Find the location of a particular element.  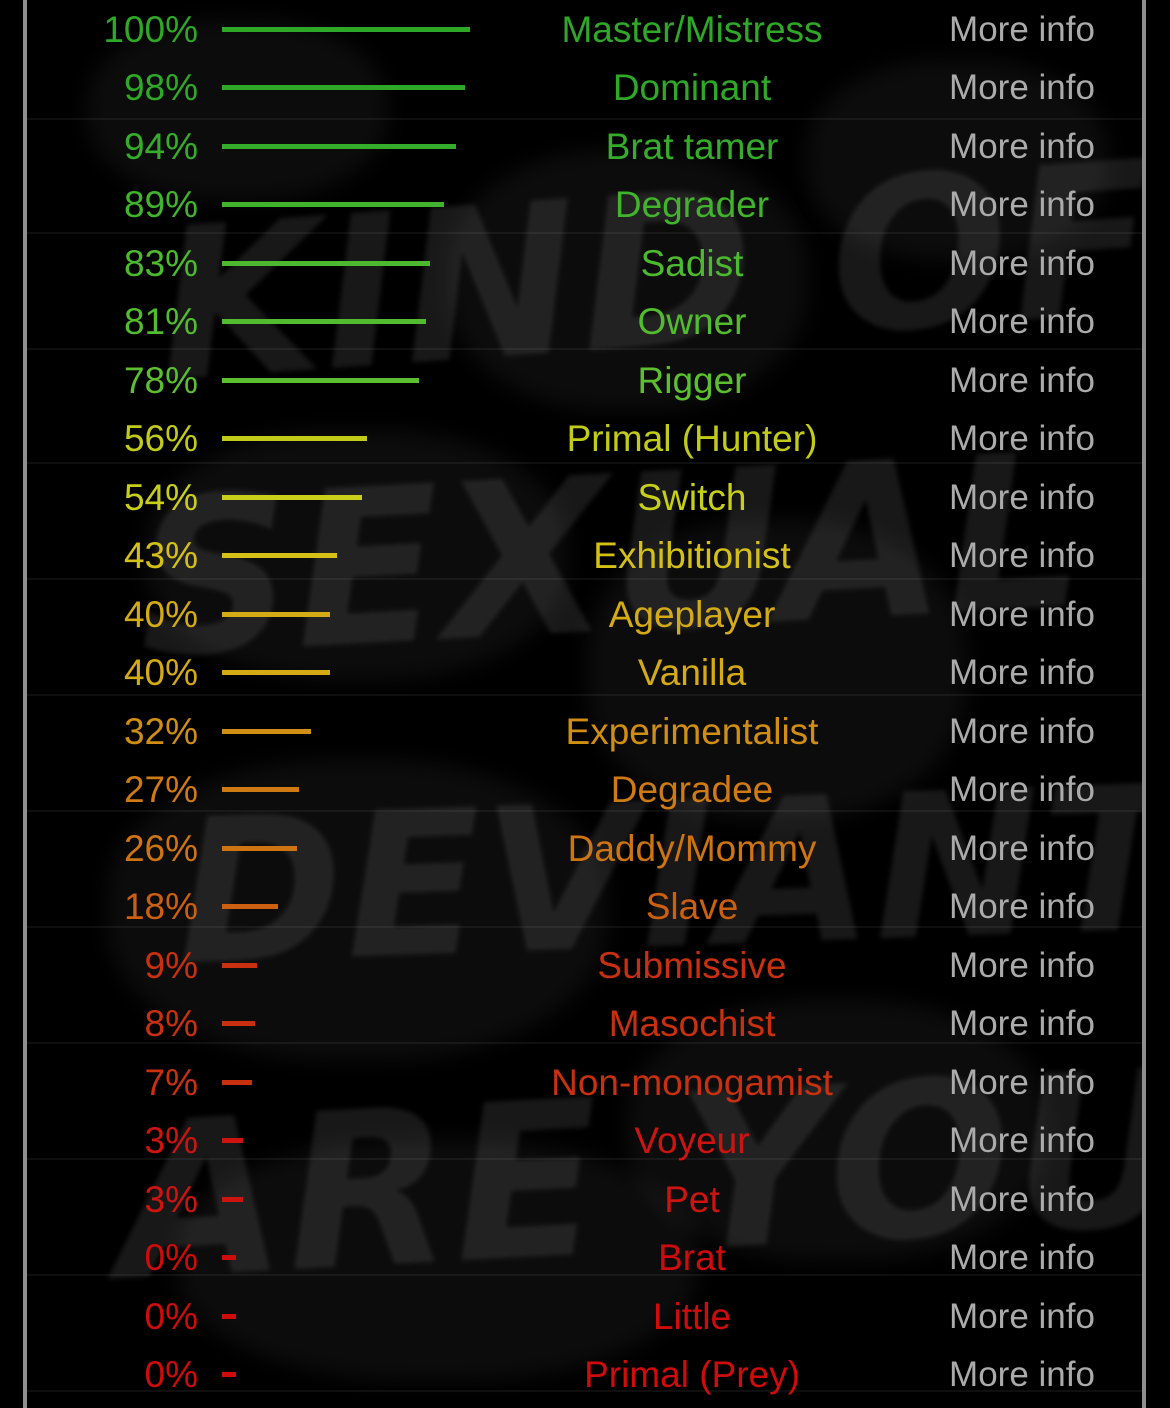

result-row: 0% Little More info is located at coordinates (584, 1316).